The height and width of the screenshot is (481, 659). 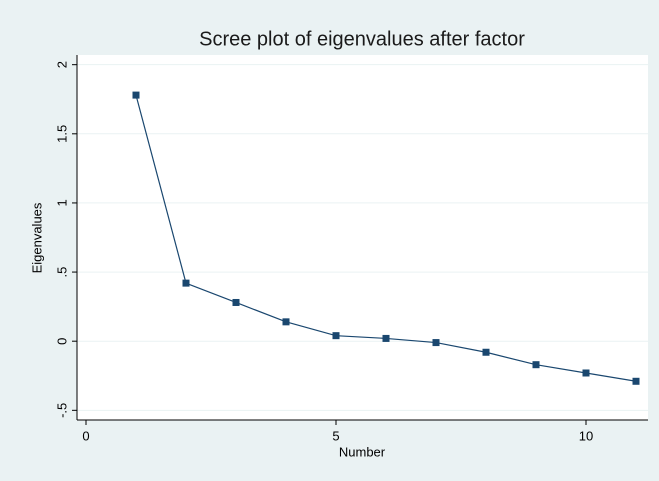 I want to click on y-tick-label: 1, so click(x=61, y=202).